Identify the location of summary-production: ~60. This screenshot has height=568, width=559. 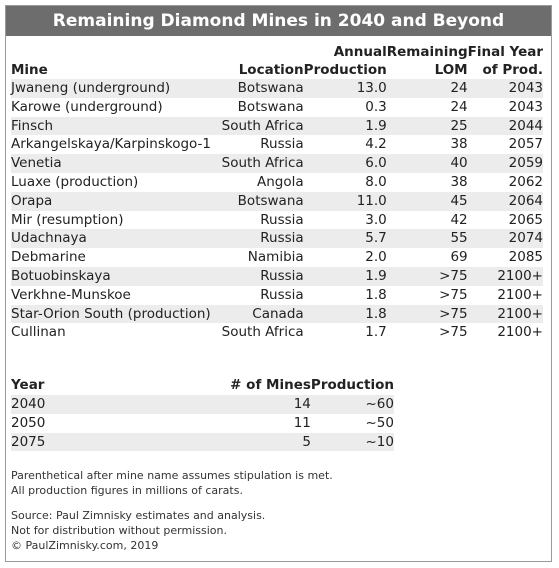
(352, 404).